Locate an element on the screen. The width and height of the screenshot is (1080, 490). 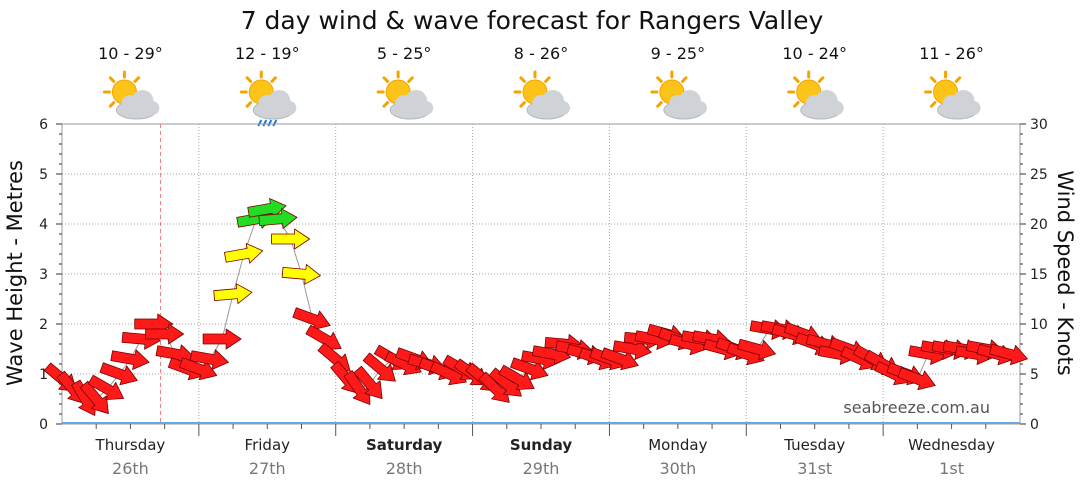
temperature-range-label: 11 - 26° is located at coordinates (951, 53).